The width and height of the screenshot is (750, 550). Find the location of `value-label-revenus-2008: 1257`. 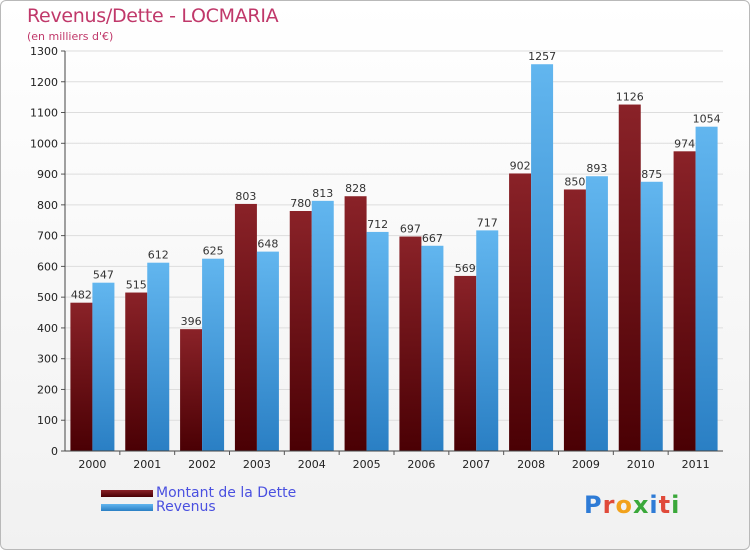

value-label-revenus-2008: 1257 is located at coordinates (542, 56).